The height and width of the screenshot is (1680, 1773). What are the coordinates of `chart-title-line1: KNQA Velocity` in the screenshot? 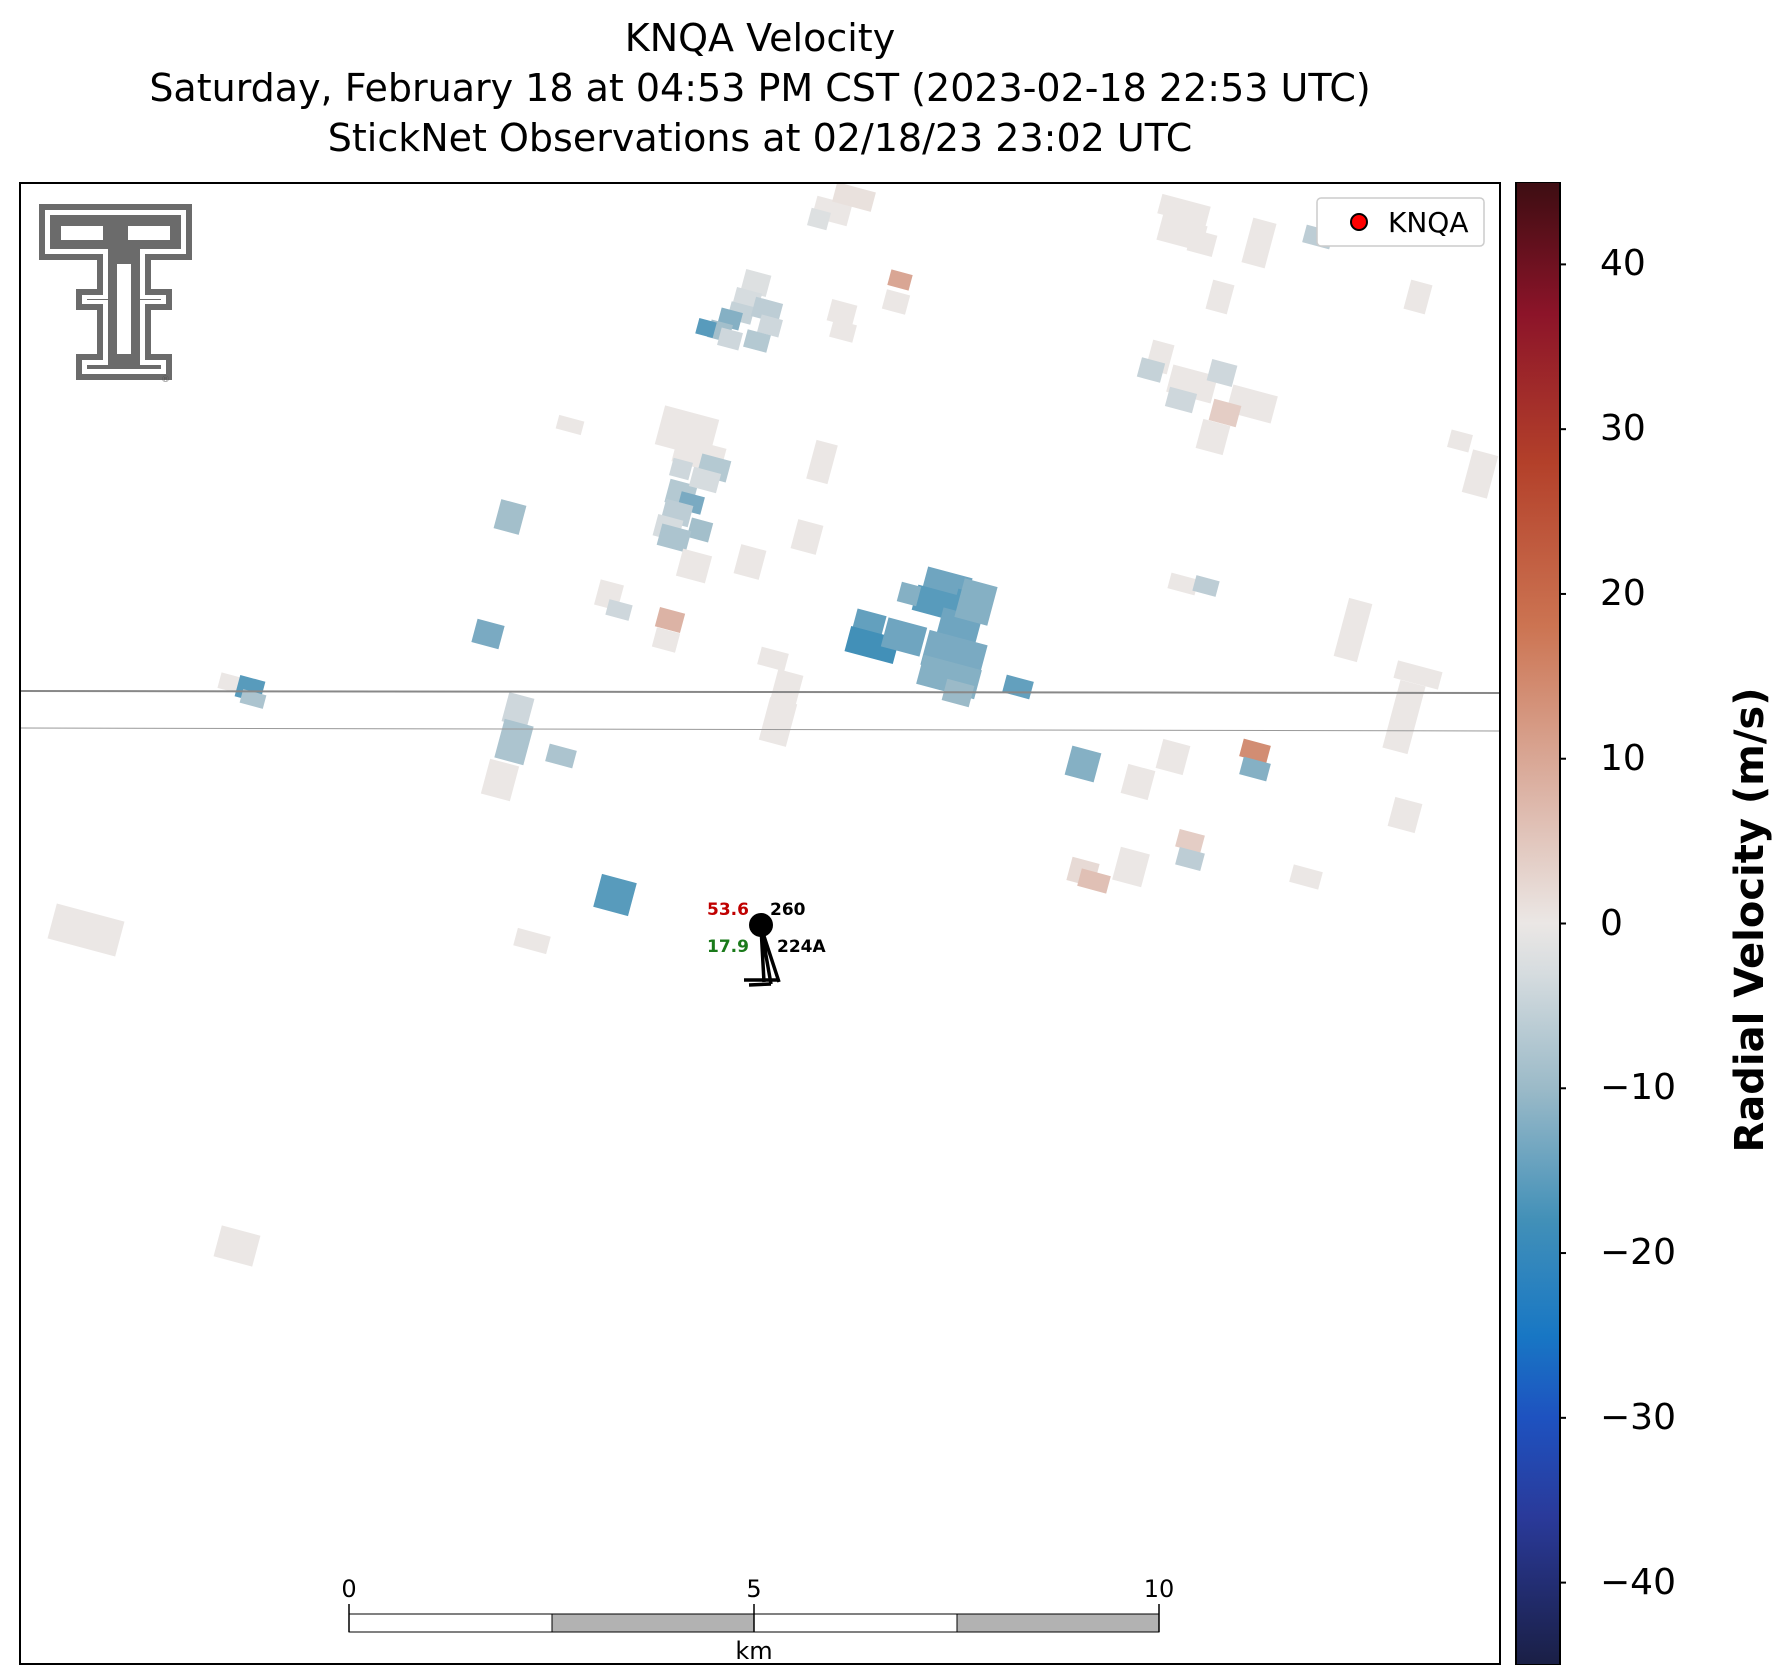 It's located at (760, 38).